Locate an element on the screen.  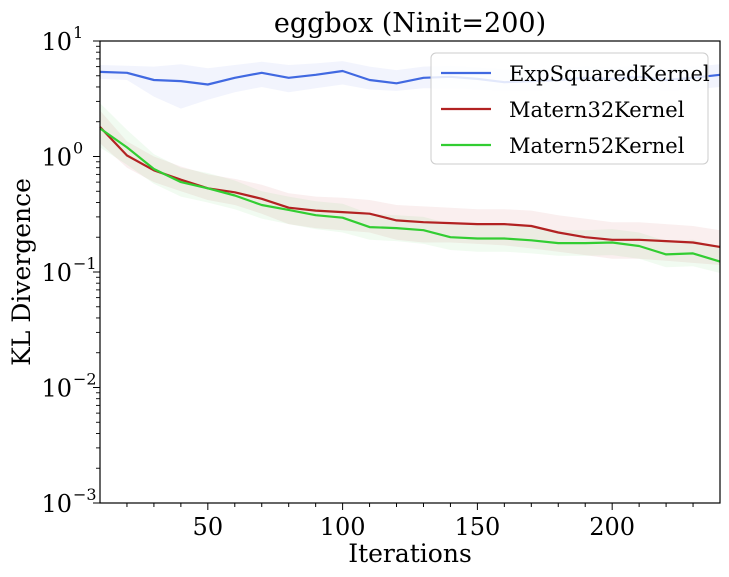
y-tick-exponent: 0 is located at coordinates (78, 148).